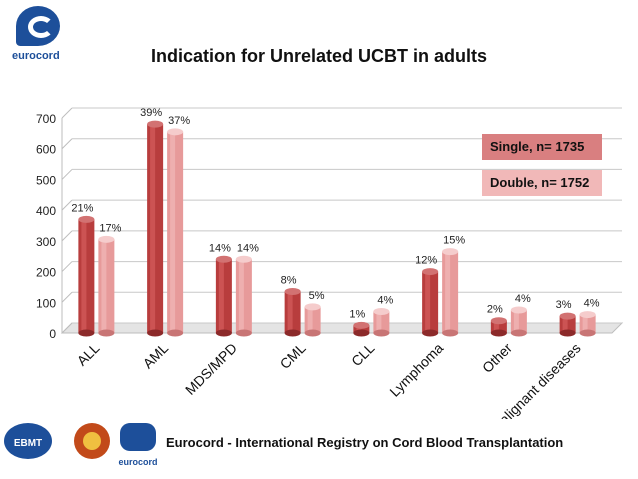 The height and width of the screenshot is (479, 638). What do you see at coordinates (110, 228) in the screenshot?
I see `data-label: 17%` at bounding box center [110, 228].